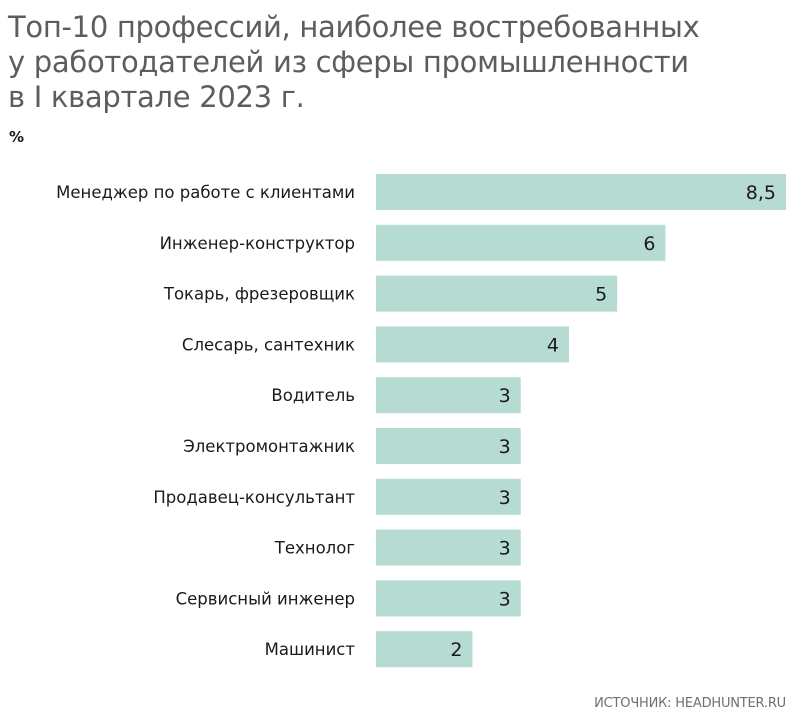 The image size is (798, 726). I want to click on category-label-6: Электромонтажник, so click(269, 446).